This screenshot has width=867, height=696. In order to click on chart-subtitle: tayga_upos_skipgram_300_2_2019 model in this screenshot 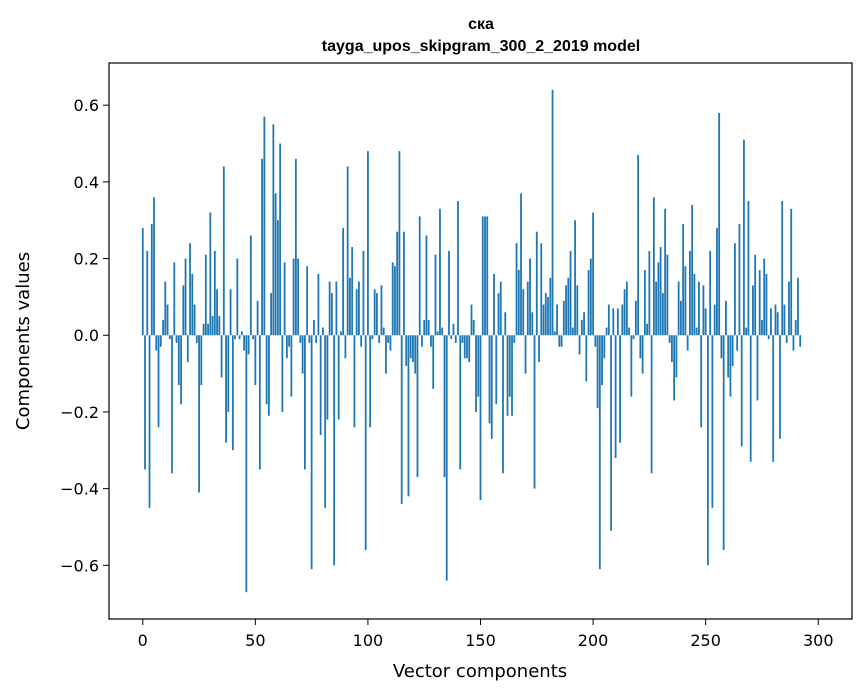, I will do `click(481, 46)`.